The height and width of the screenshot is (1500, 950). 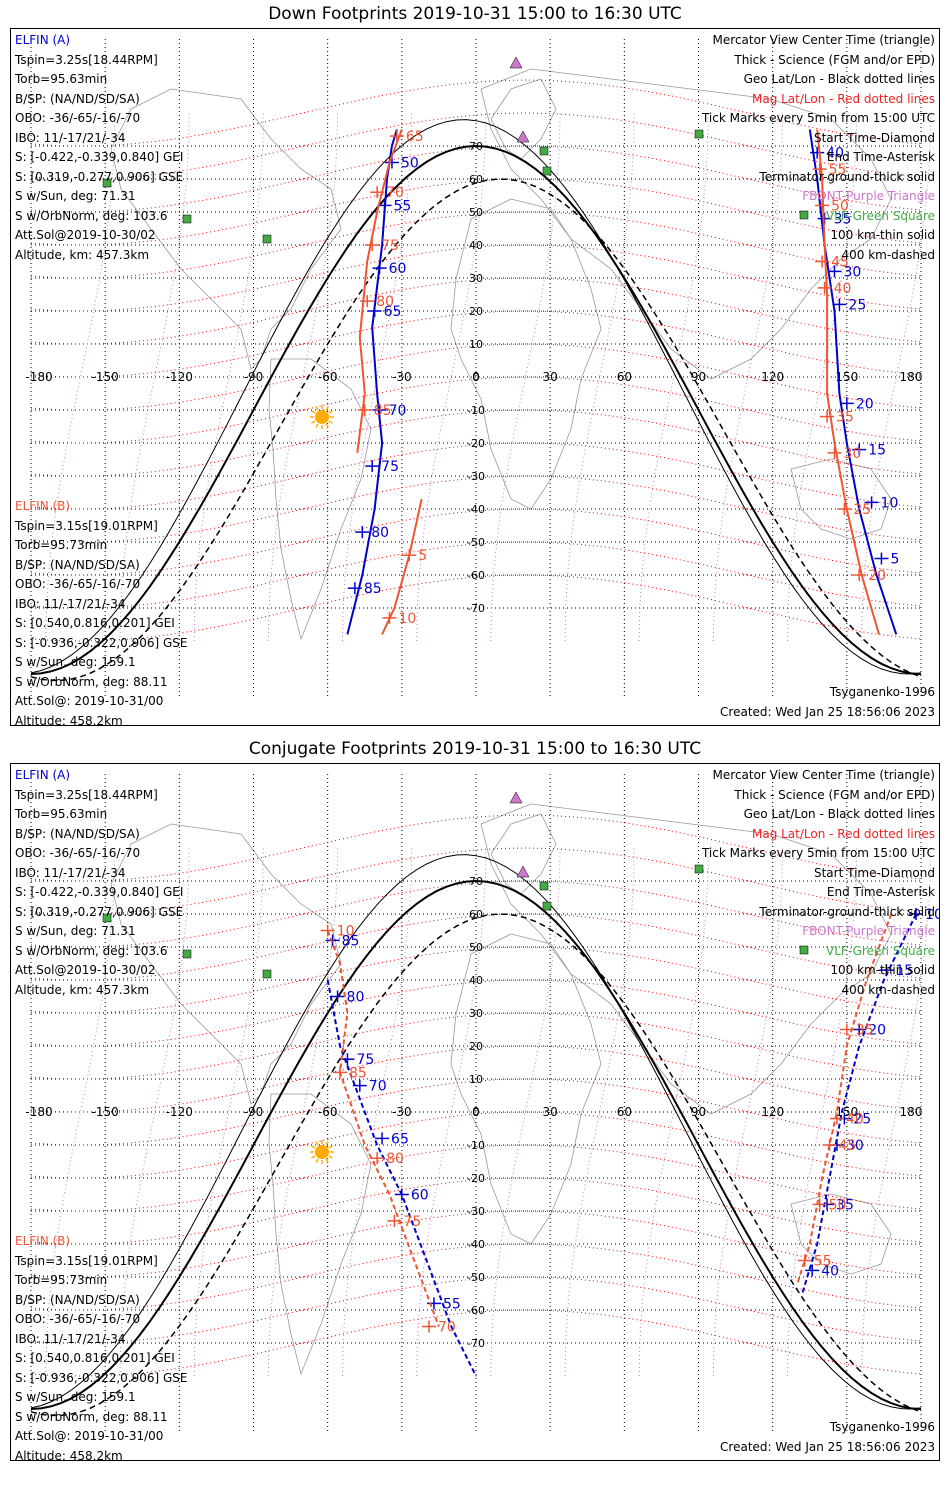 I want to click on elfin-b-line: OBO: -36/-65/-16/-70, so click(x=78, y=584).